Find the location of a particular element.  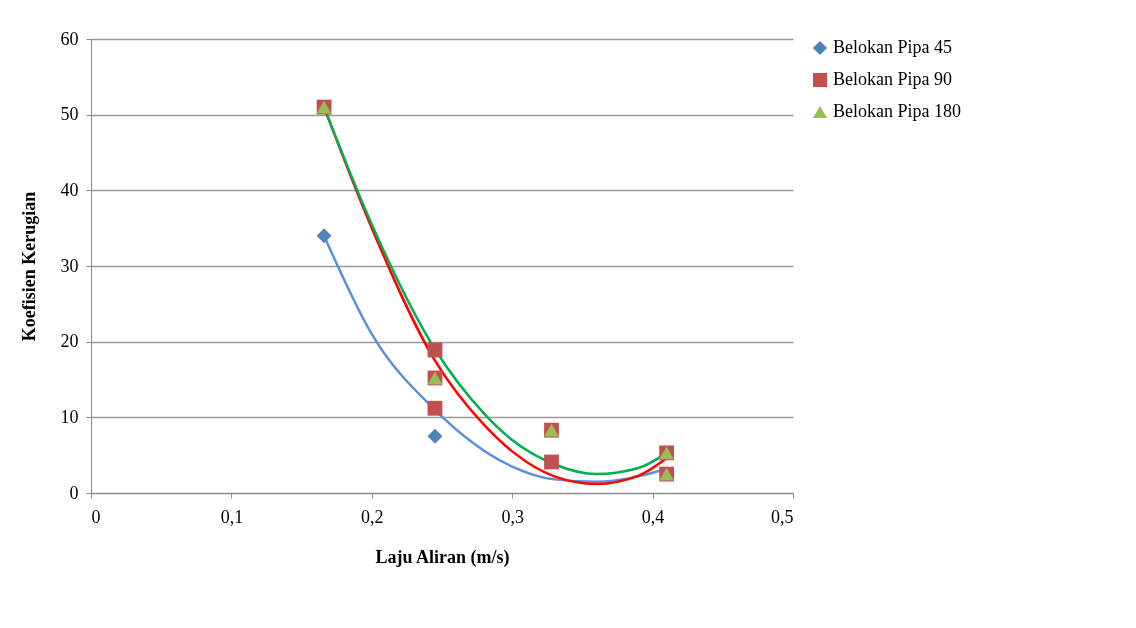

x-tick-label: 0,1 is located at coordinates (232, 516).